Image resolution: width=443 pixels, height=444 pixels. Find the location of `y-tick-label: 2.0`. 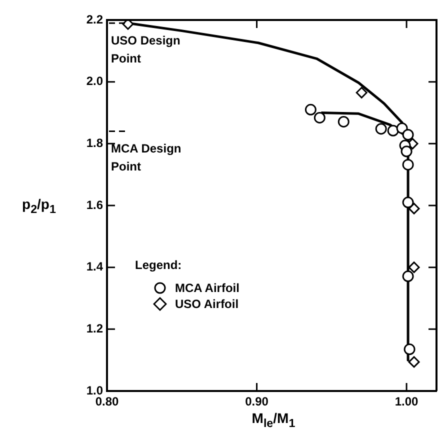

y-tick-label: 2.0 is located at coordinates (95, 81).